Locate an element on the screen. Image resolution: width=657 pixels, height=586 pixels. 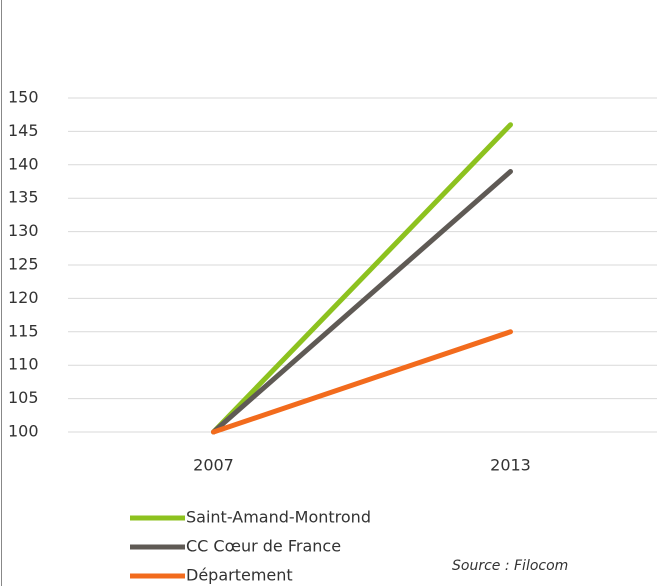
legend-label: CC Cœur de France is located at coordinates (263, 546).